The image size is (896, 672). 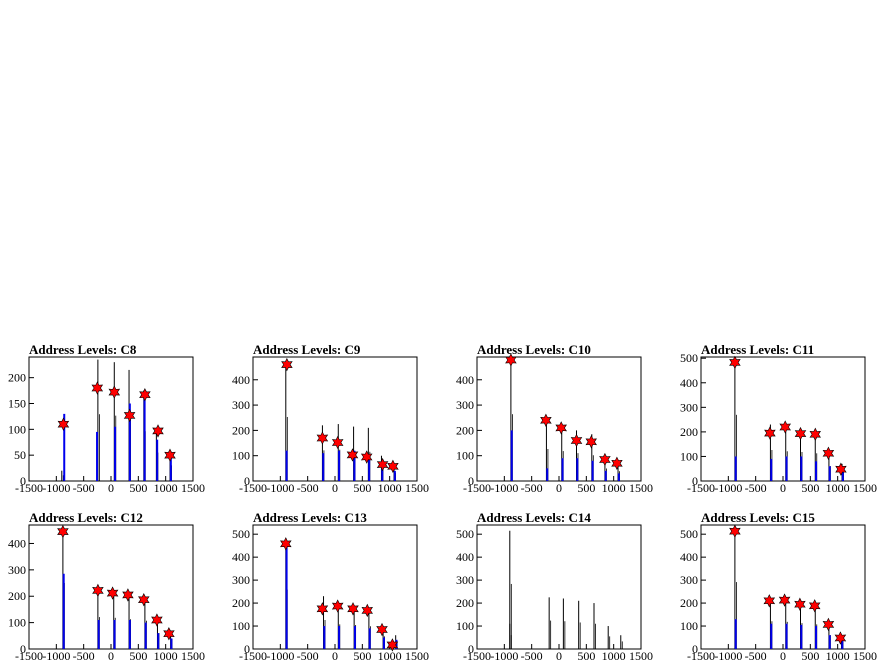 What do you see at coordinates (534, 349) in the screenshot?
I see `panel-title: Address Levels: C10` at bounding box center [534, 349].